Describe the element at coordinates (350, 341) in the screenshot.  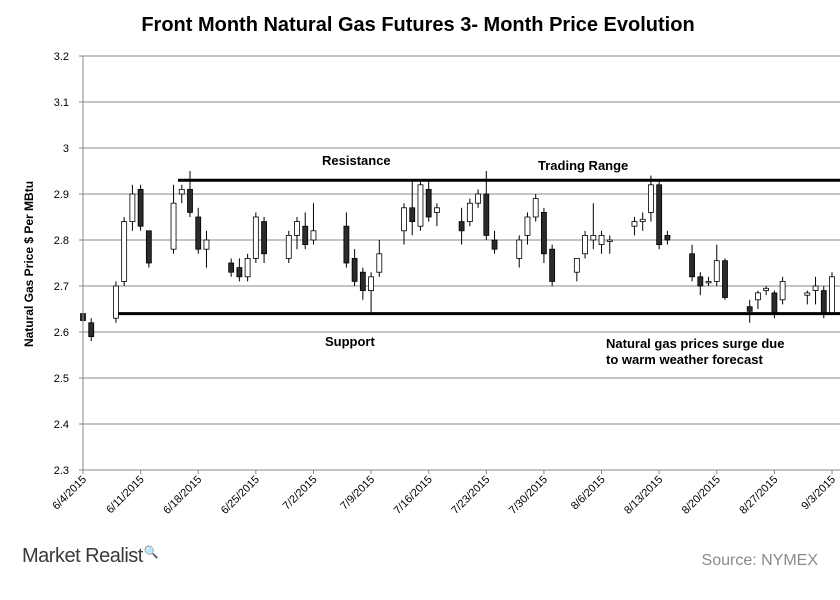
I see `support-label: Support` at that location.